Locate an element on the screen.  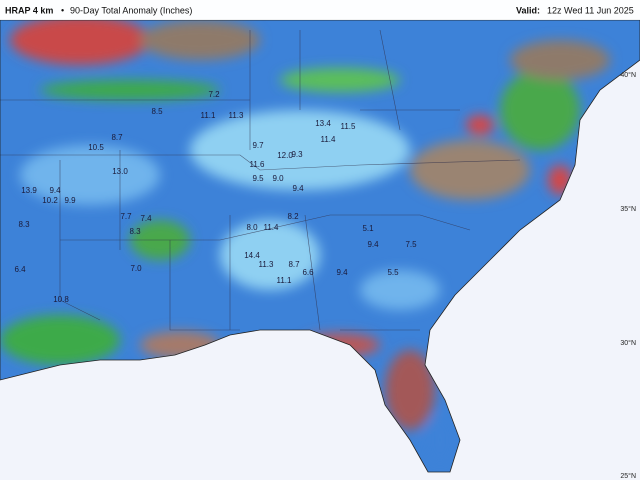
latitude-labels: 40°N 35°N 30°N 25°N is located at coordinates (628, 275).